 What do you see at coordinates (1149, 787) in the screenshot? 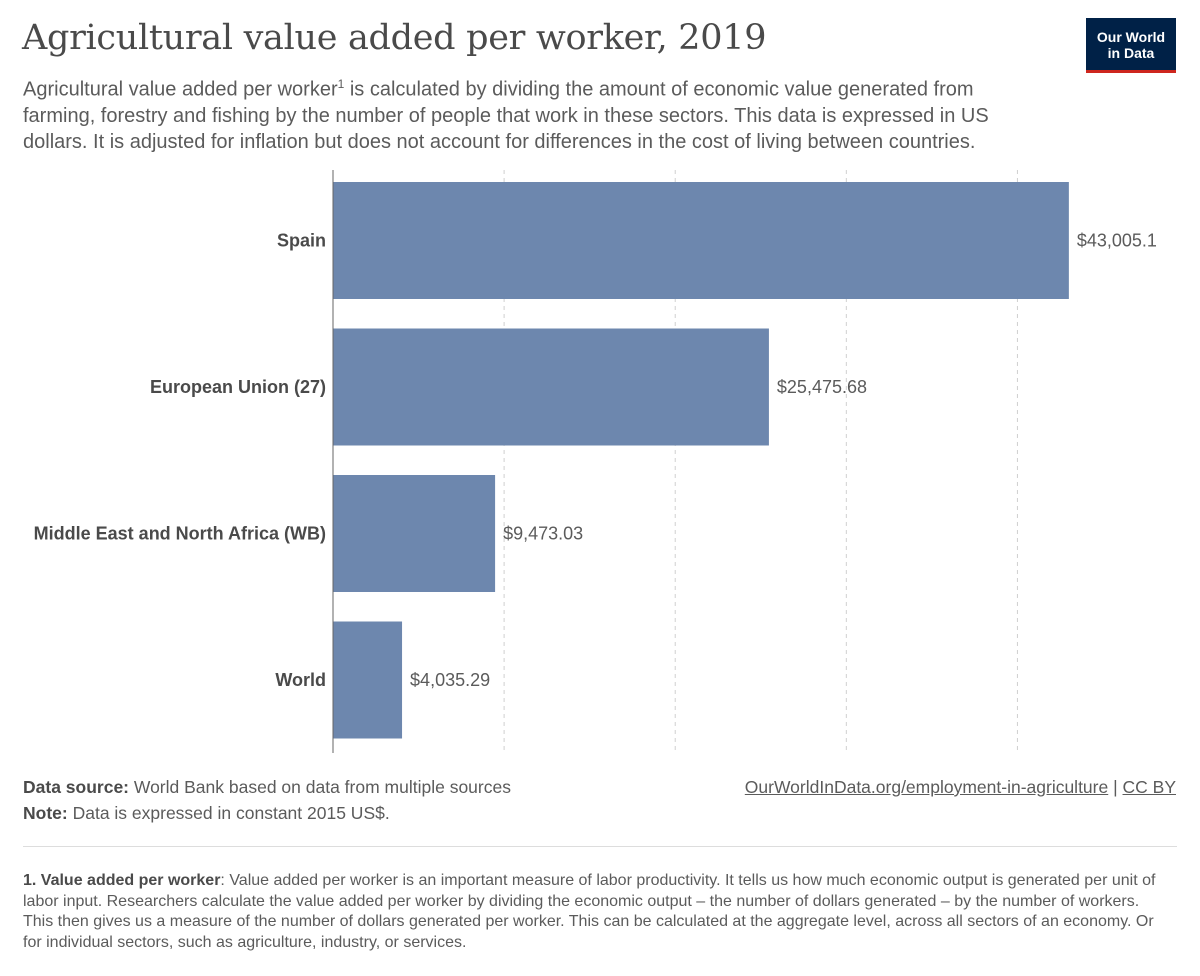
I see `license-link: CC BY` at bounding box center [1149, 787].